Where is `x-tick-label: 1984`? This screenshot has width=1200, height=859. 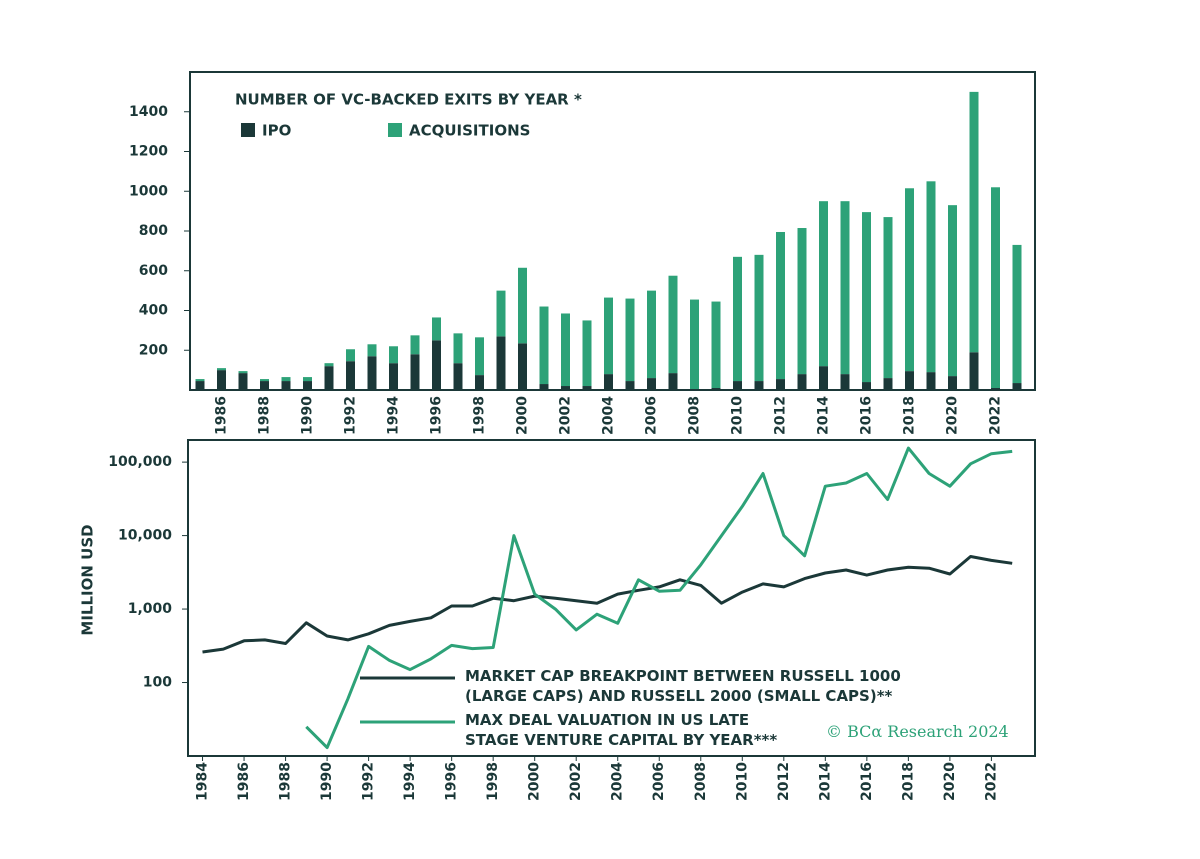
x-tick-label: 1984 is located at coordinates (203, 781).